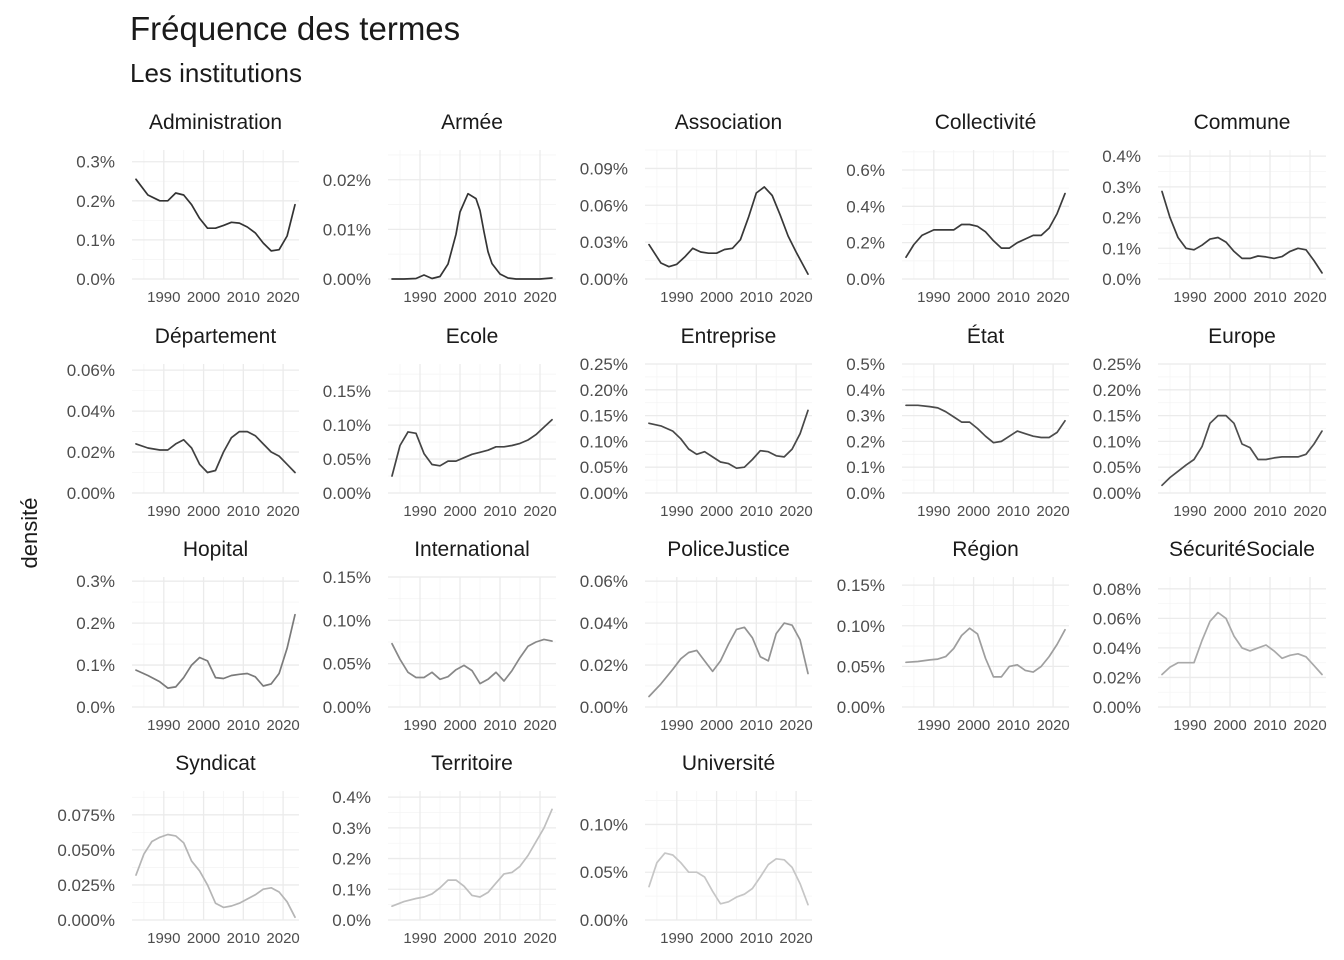 This screenshot has height=960, width=1344. Describe the element at coordinates (216, 336) in the screenshot. I see `strip-label-departement: Département` at that location.